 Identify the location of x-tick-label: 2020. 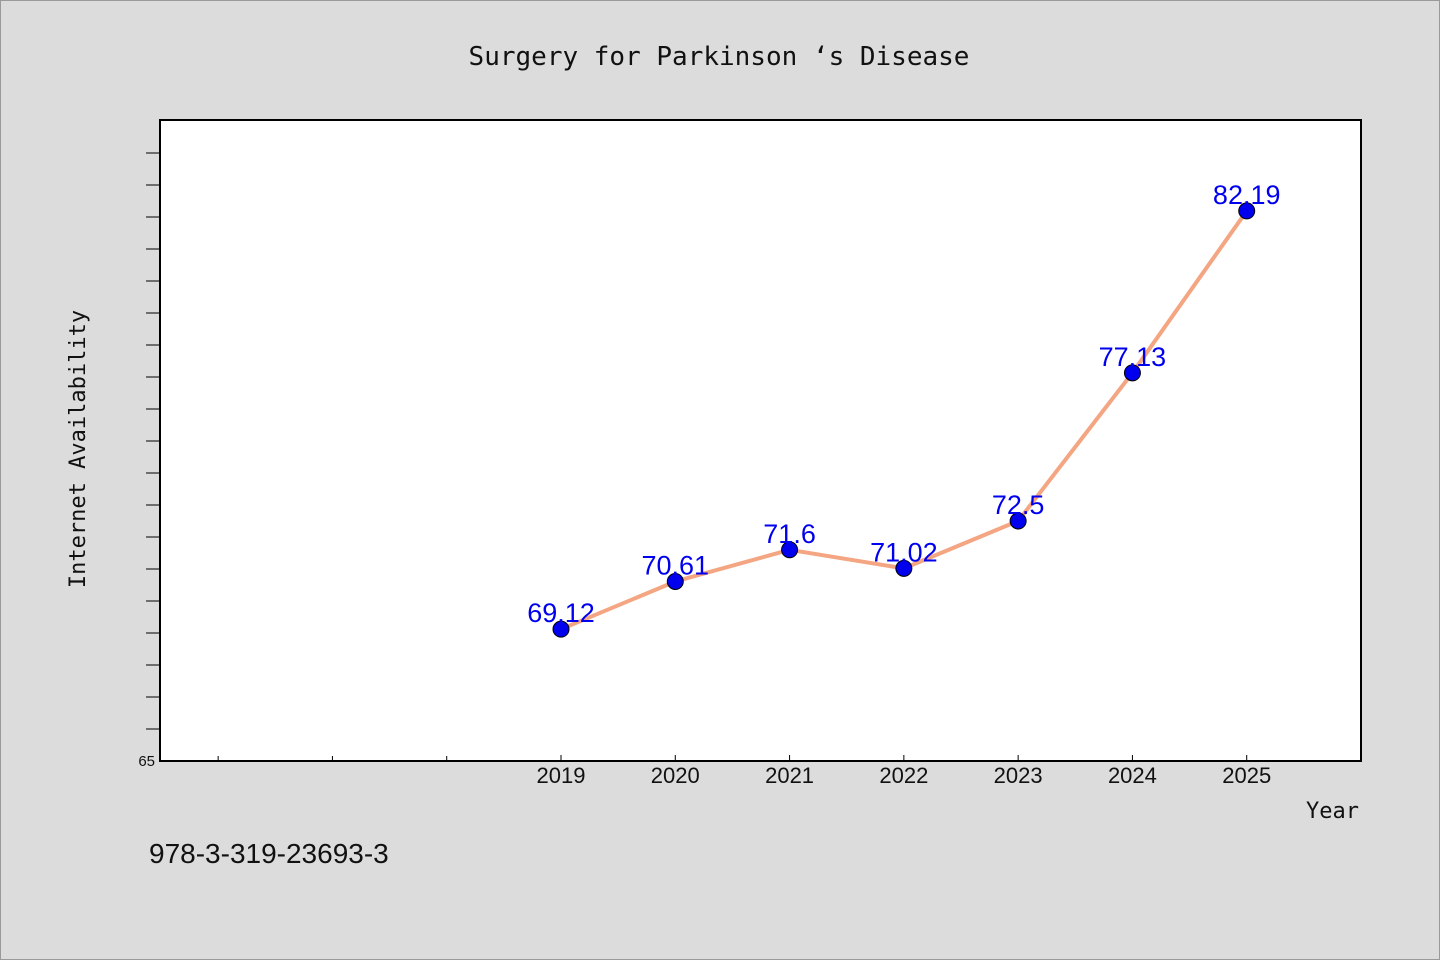
(675, 775).